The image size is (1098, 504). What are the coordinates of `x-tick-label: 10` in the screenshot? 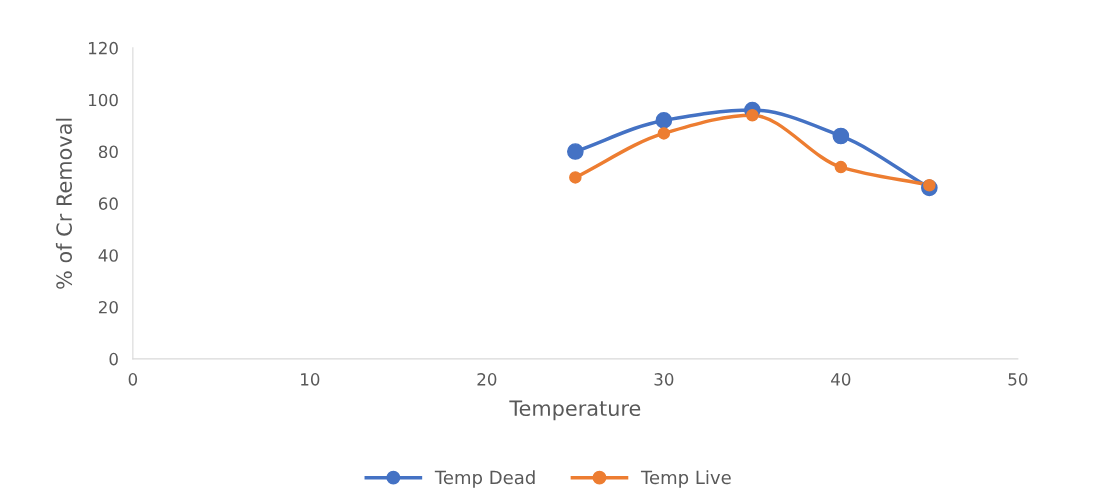 It's located at (310, 379).